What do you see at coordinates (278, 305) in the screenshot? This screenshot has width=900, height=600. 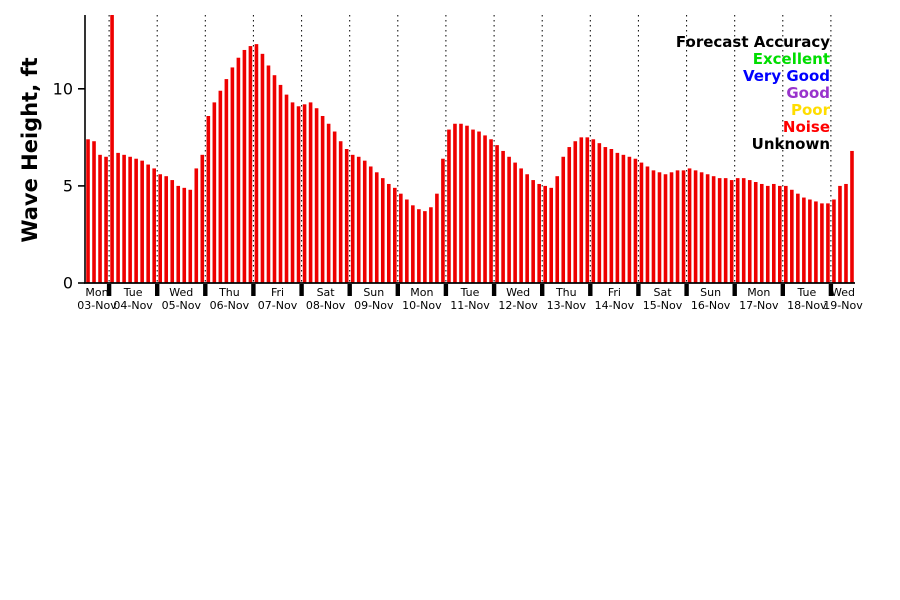 I see `x-tick-date-label: 07-Nov` at bounding box center [278, 305].